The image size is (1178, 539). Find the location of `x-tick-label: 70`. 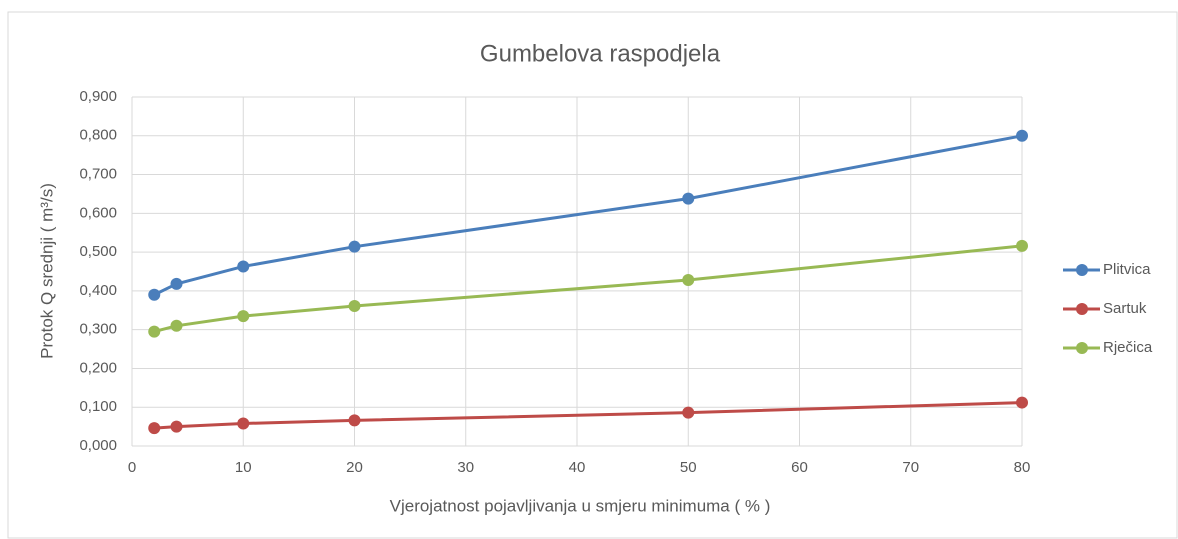

x-tick-label: 70 is located at coordinates (910, 467).